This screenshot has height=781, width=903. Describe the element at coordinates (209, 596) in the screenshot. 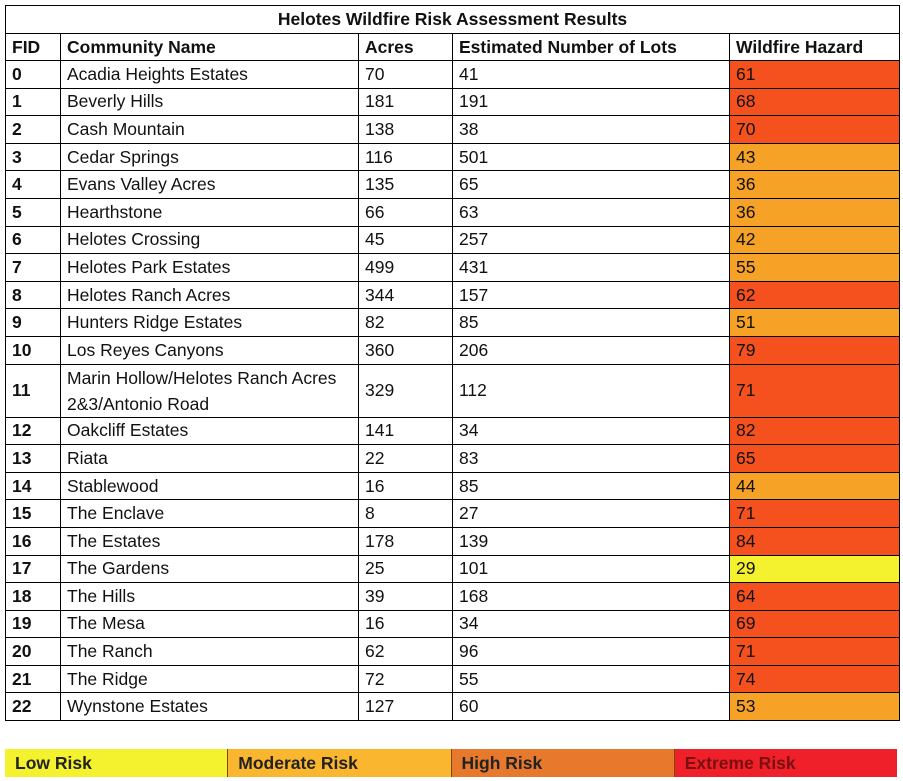

I see `community-name-cell: The Hills` at that location.